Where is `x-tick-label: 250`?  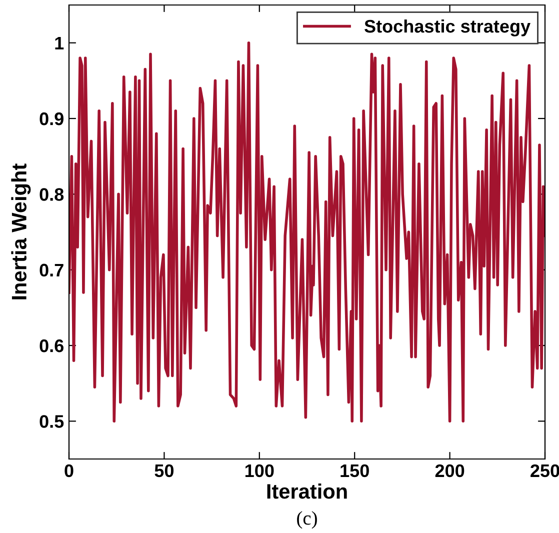
x-tick-label: 250 is located at coordinates (544, 471).